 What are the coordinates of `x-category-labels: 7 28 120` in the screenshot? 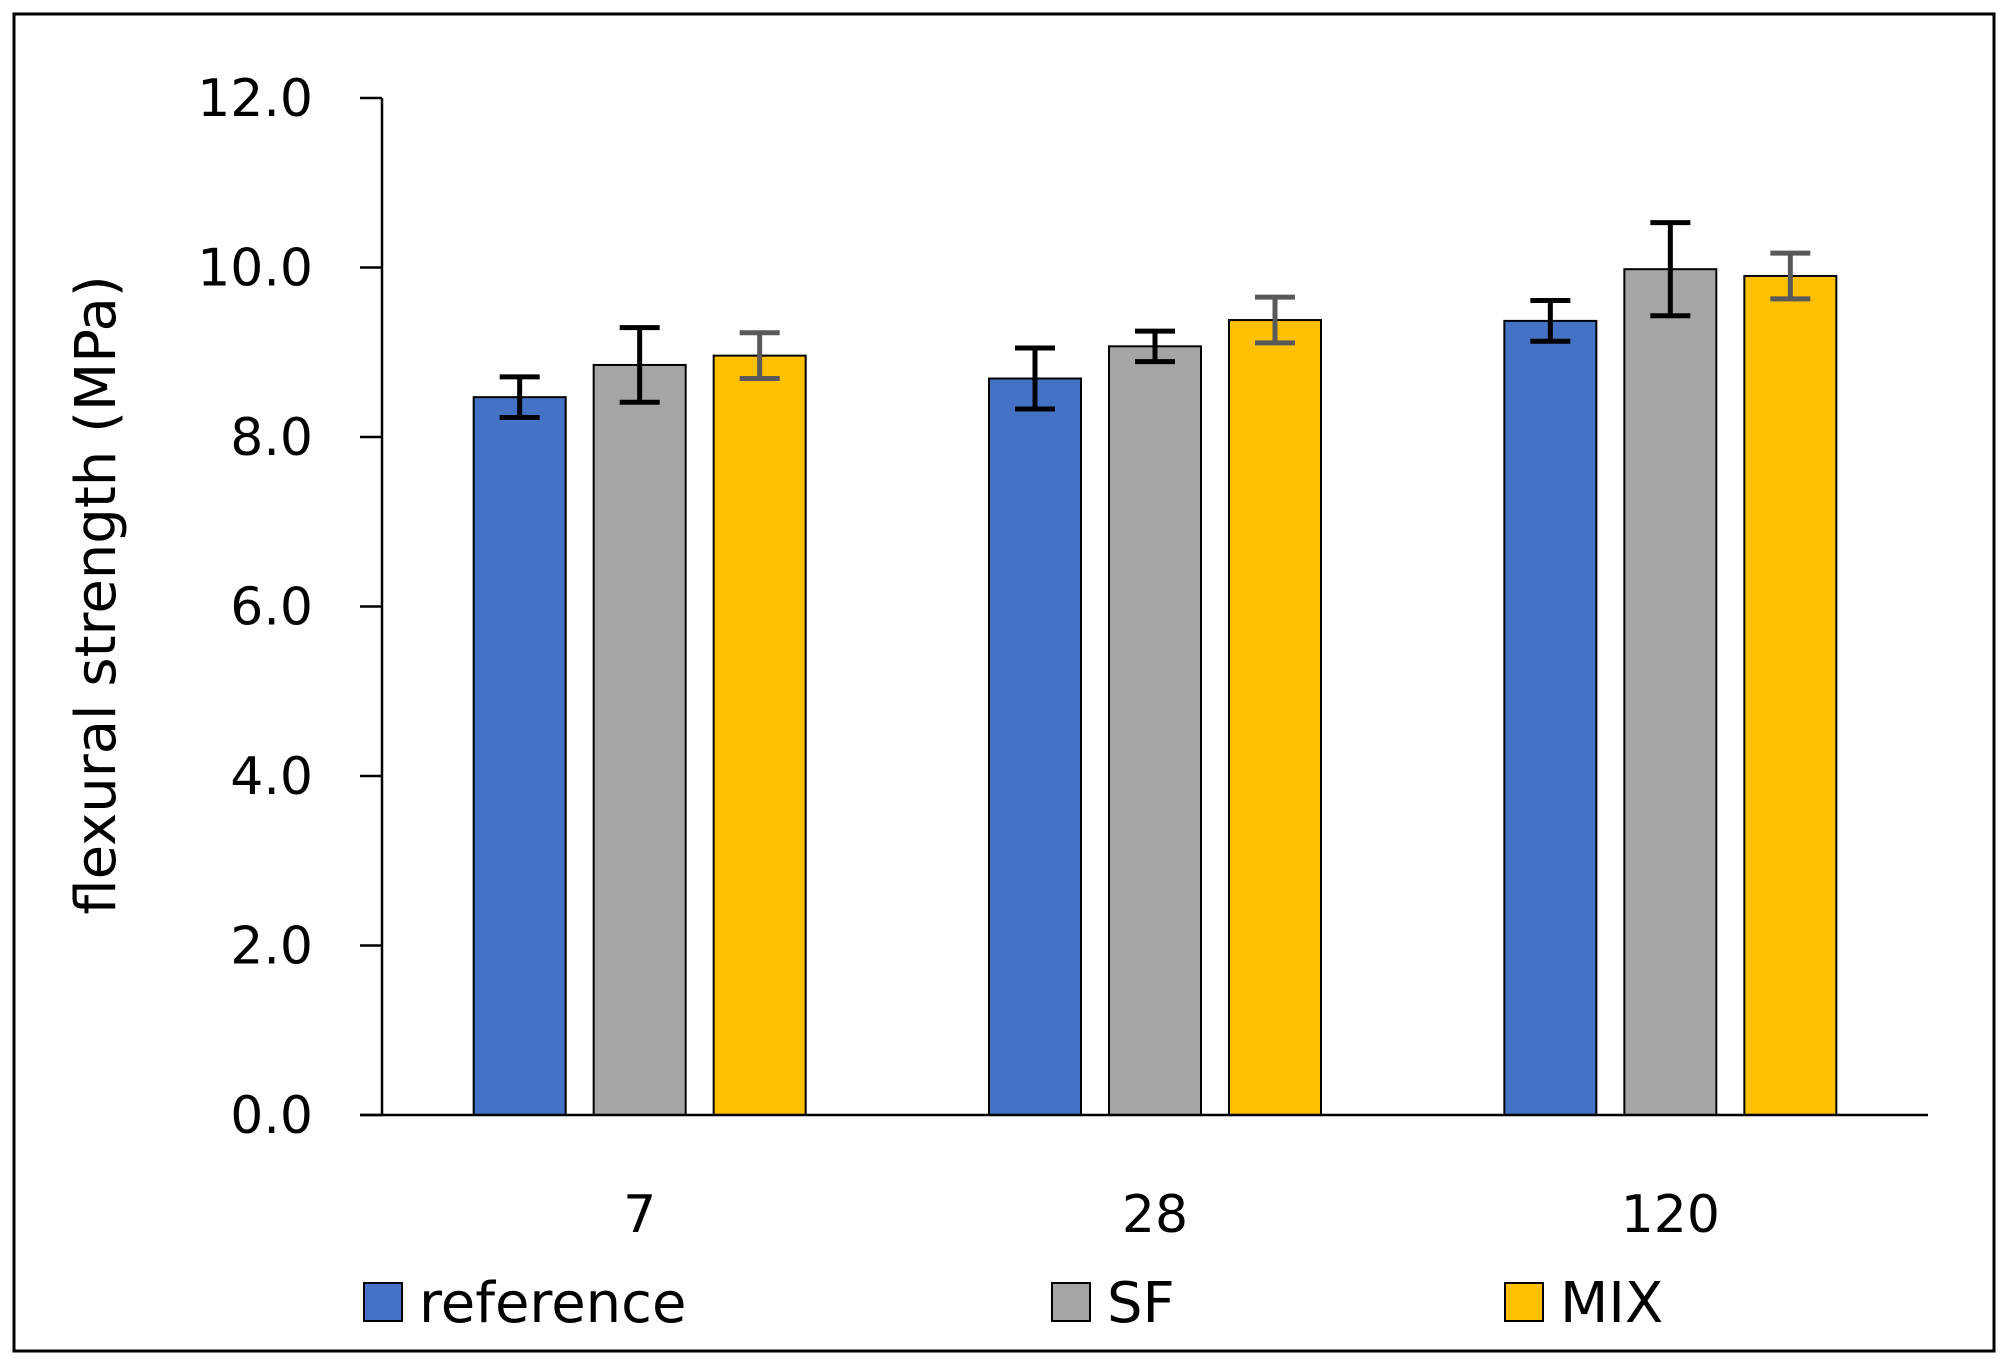 It's located at (1171, 1215).